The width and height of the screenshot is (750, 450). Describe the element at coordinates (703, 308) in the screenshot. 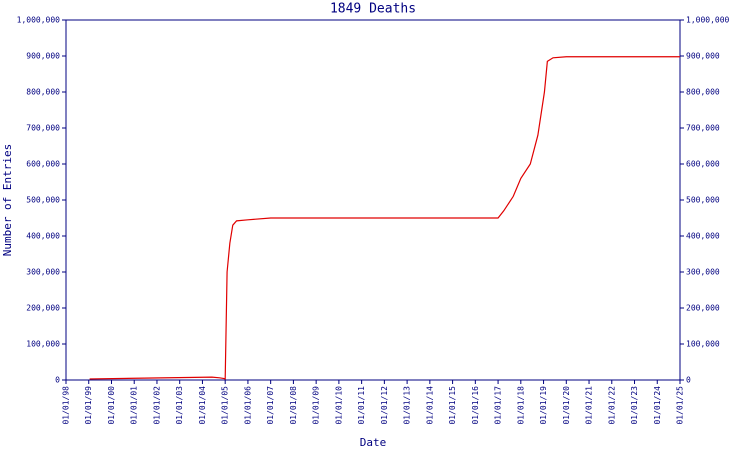

I see `y2-tick-label: 200,000` at that location.